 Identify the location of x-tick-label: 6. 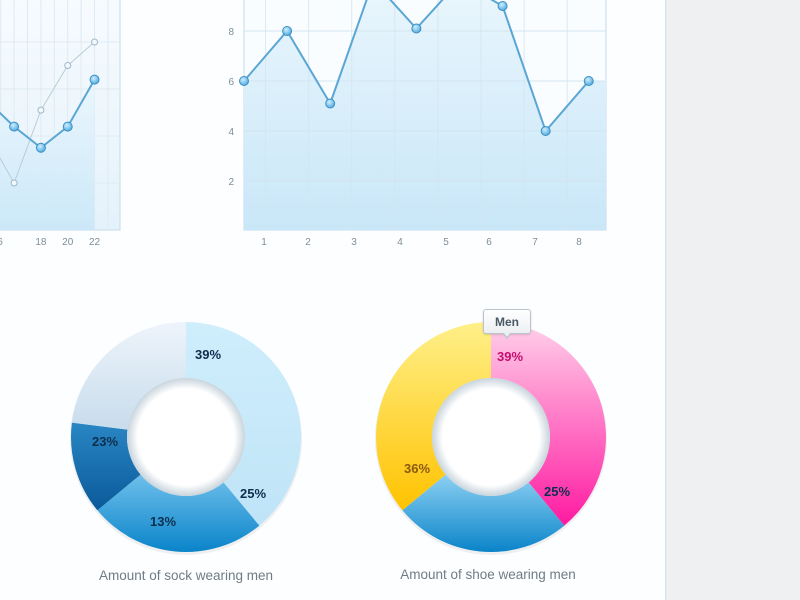
(489, 242).